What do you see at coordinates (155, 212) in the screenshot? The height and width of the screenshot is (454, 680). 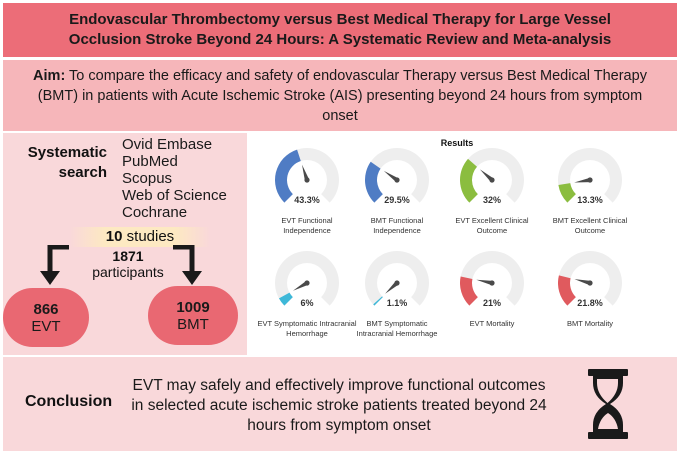 I see `database-item: Cochrane` at bounding box center [155, 212].